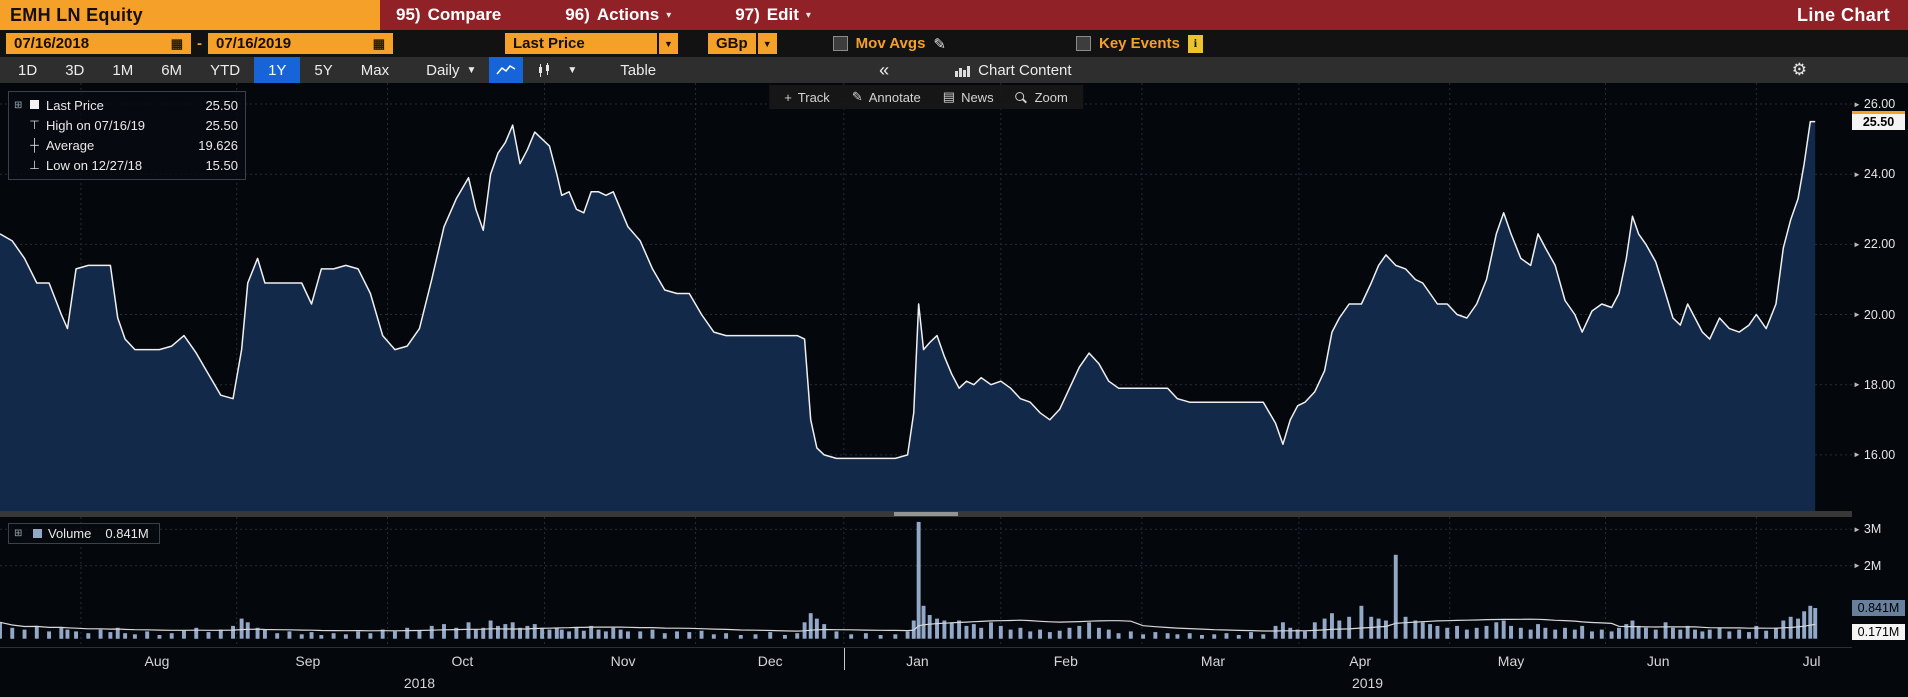 The width and height of the screenshot is (1908, 697). I want to click on collapse-panel-button: «, so click(884, 69).